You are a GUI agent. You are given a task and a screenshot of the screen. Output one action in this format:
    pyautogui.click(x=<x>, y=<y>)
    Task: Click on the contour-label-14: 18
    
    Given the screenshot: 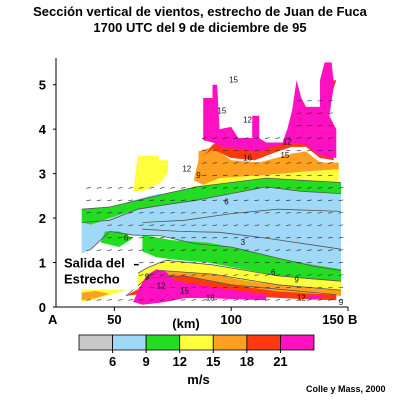 What is the action you would take?
    pyautogui.click(x=210, y=297)
    